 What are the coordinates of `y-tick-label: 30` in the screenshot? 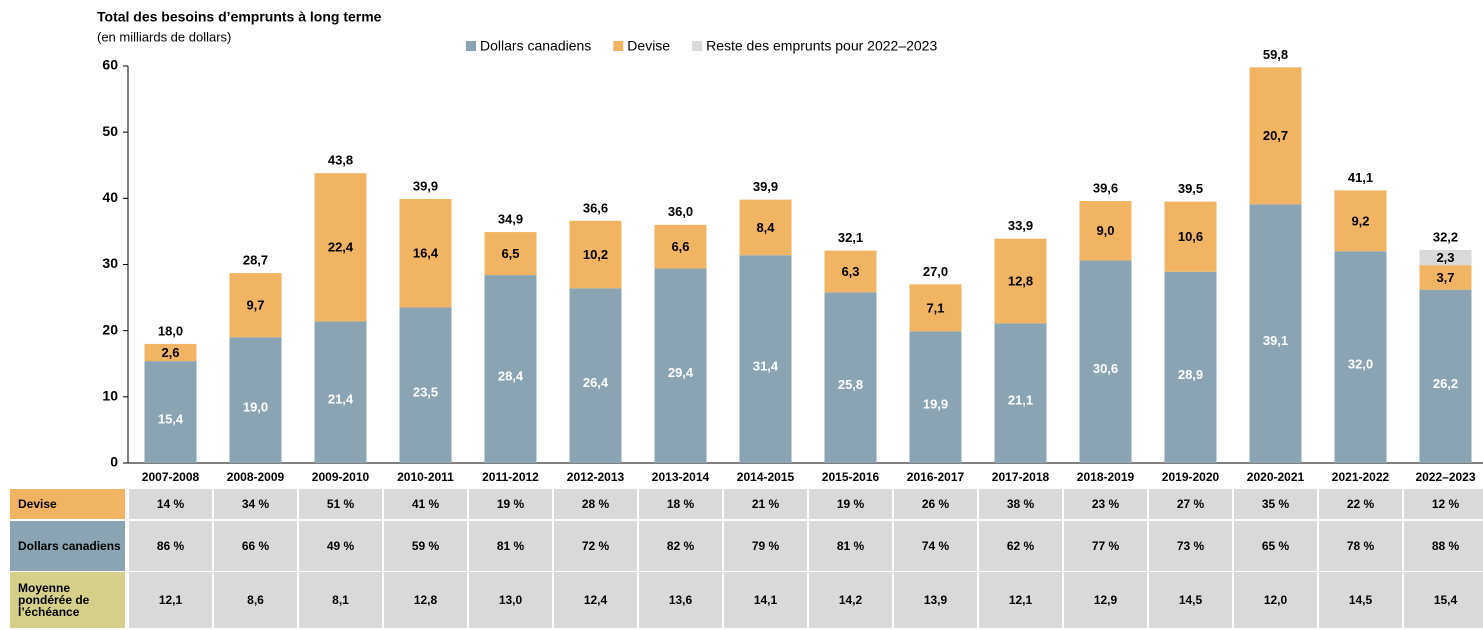 It's located at (110, 263).